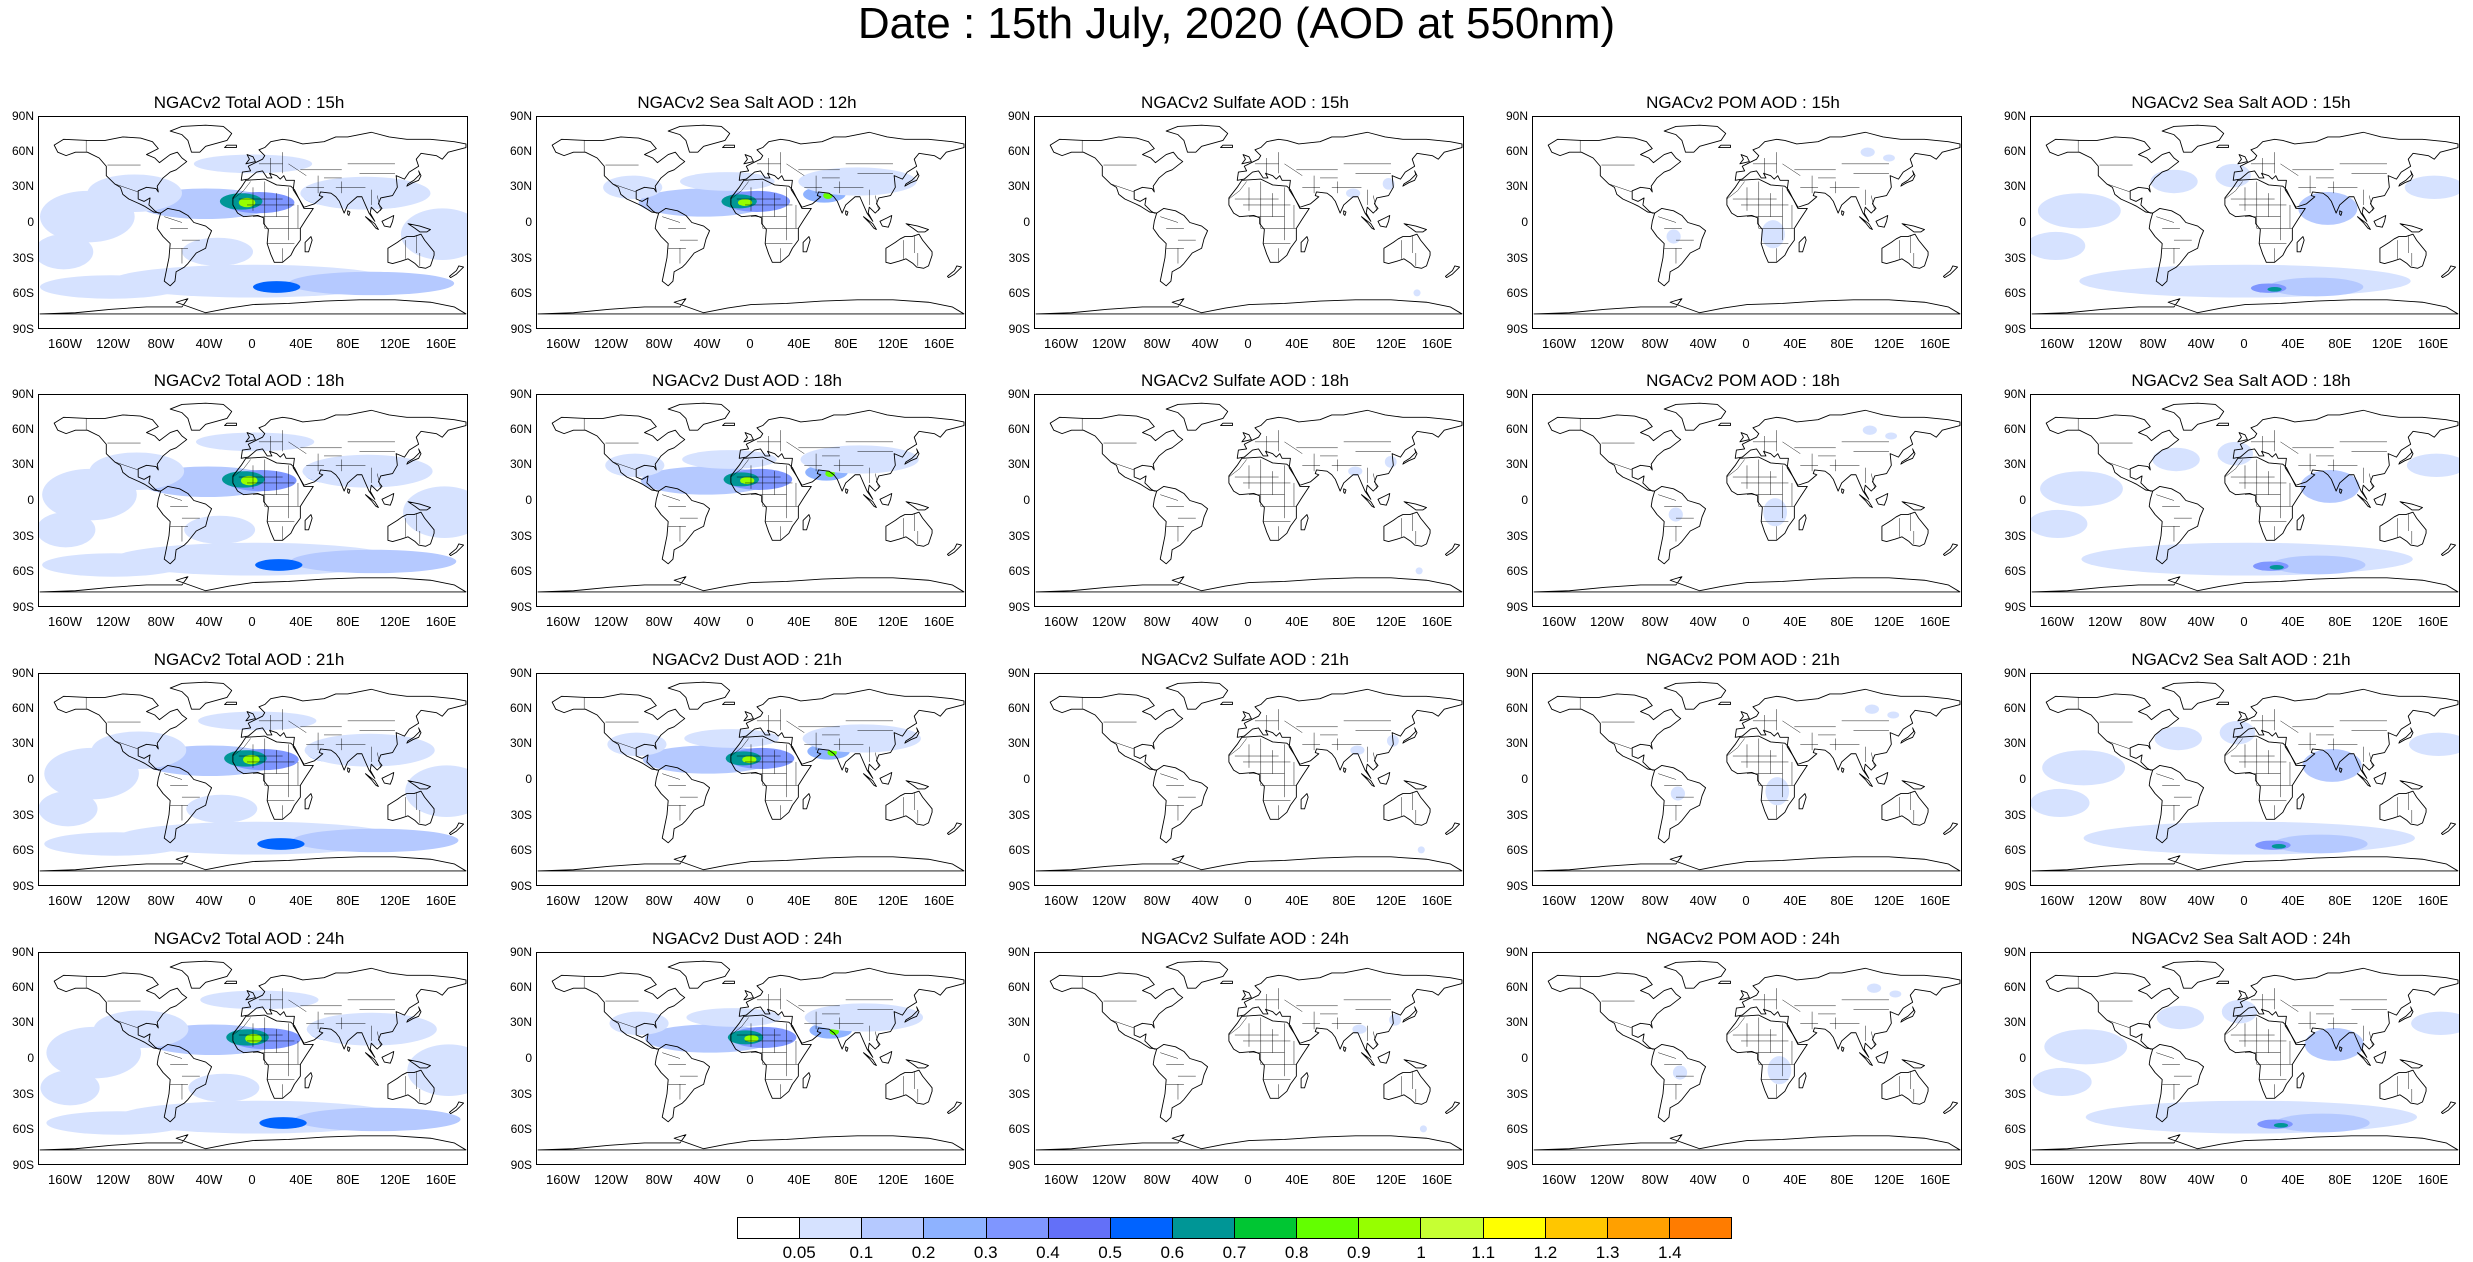  I want to click on panel-title: NGACv2 Total AOD : 15h, so click(249, 102).